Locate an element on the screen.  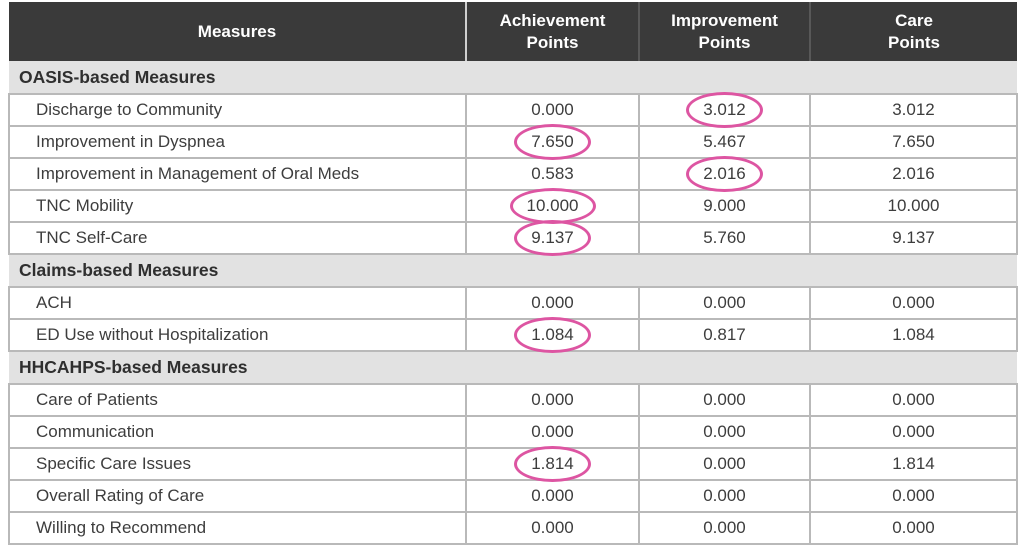
table-row: Overall Rating of Care 0.000 0.000 0.000 is located at coordinates (513, 496).